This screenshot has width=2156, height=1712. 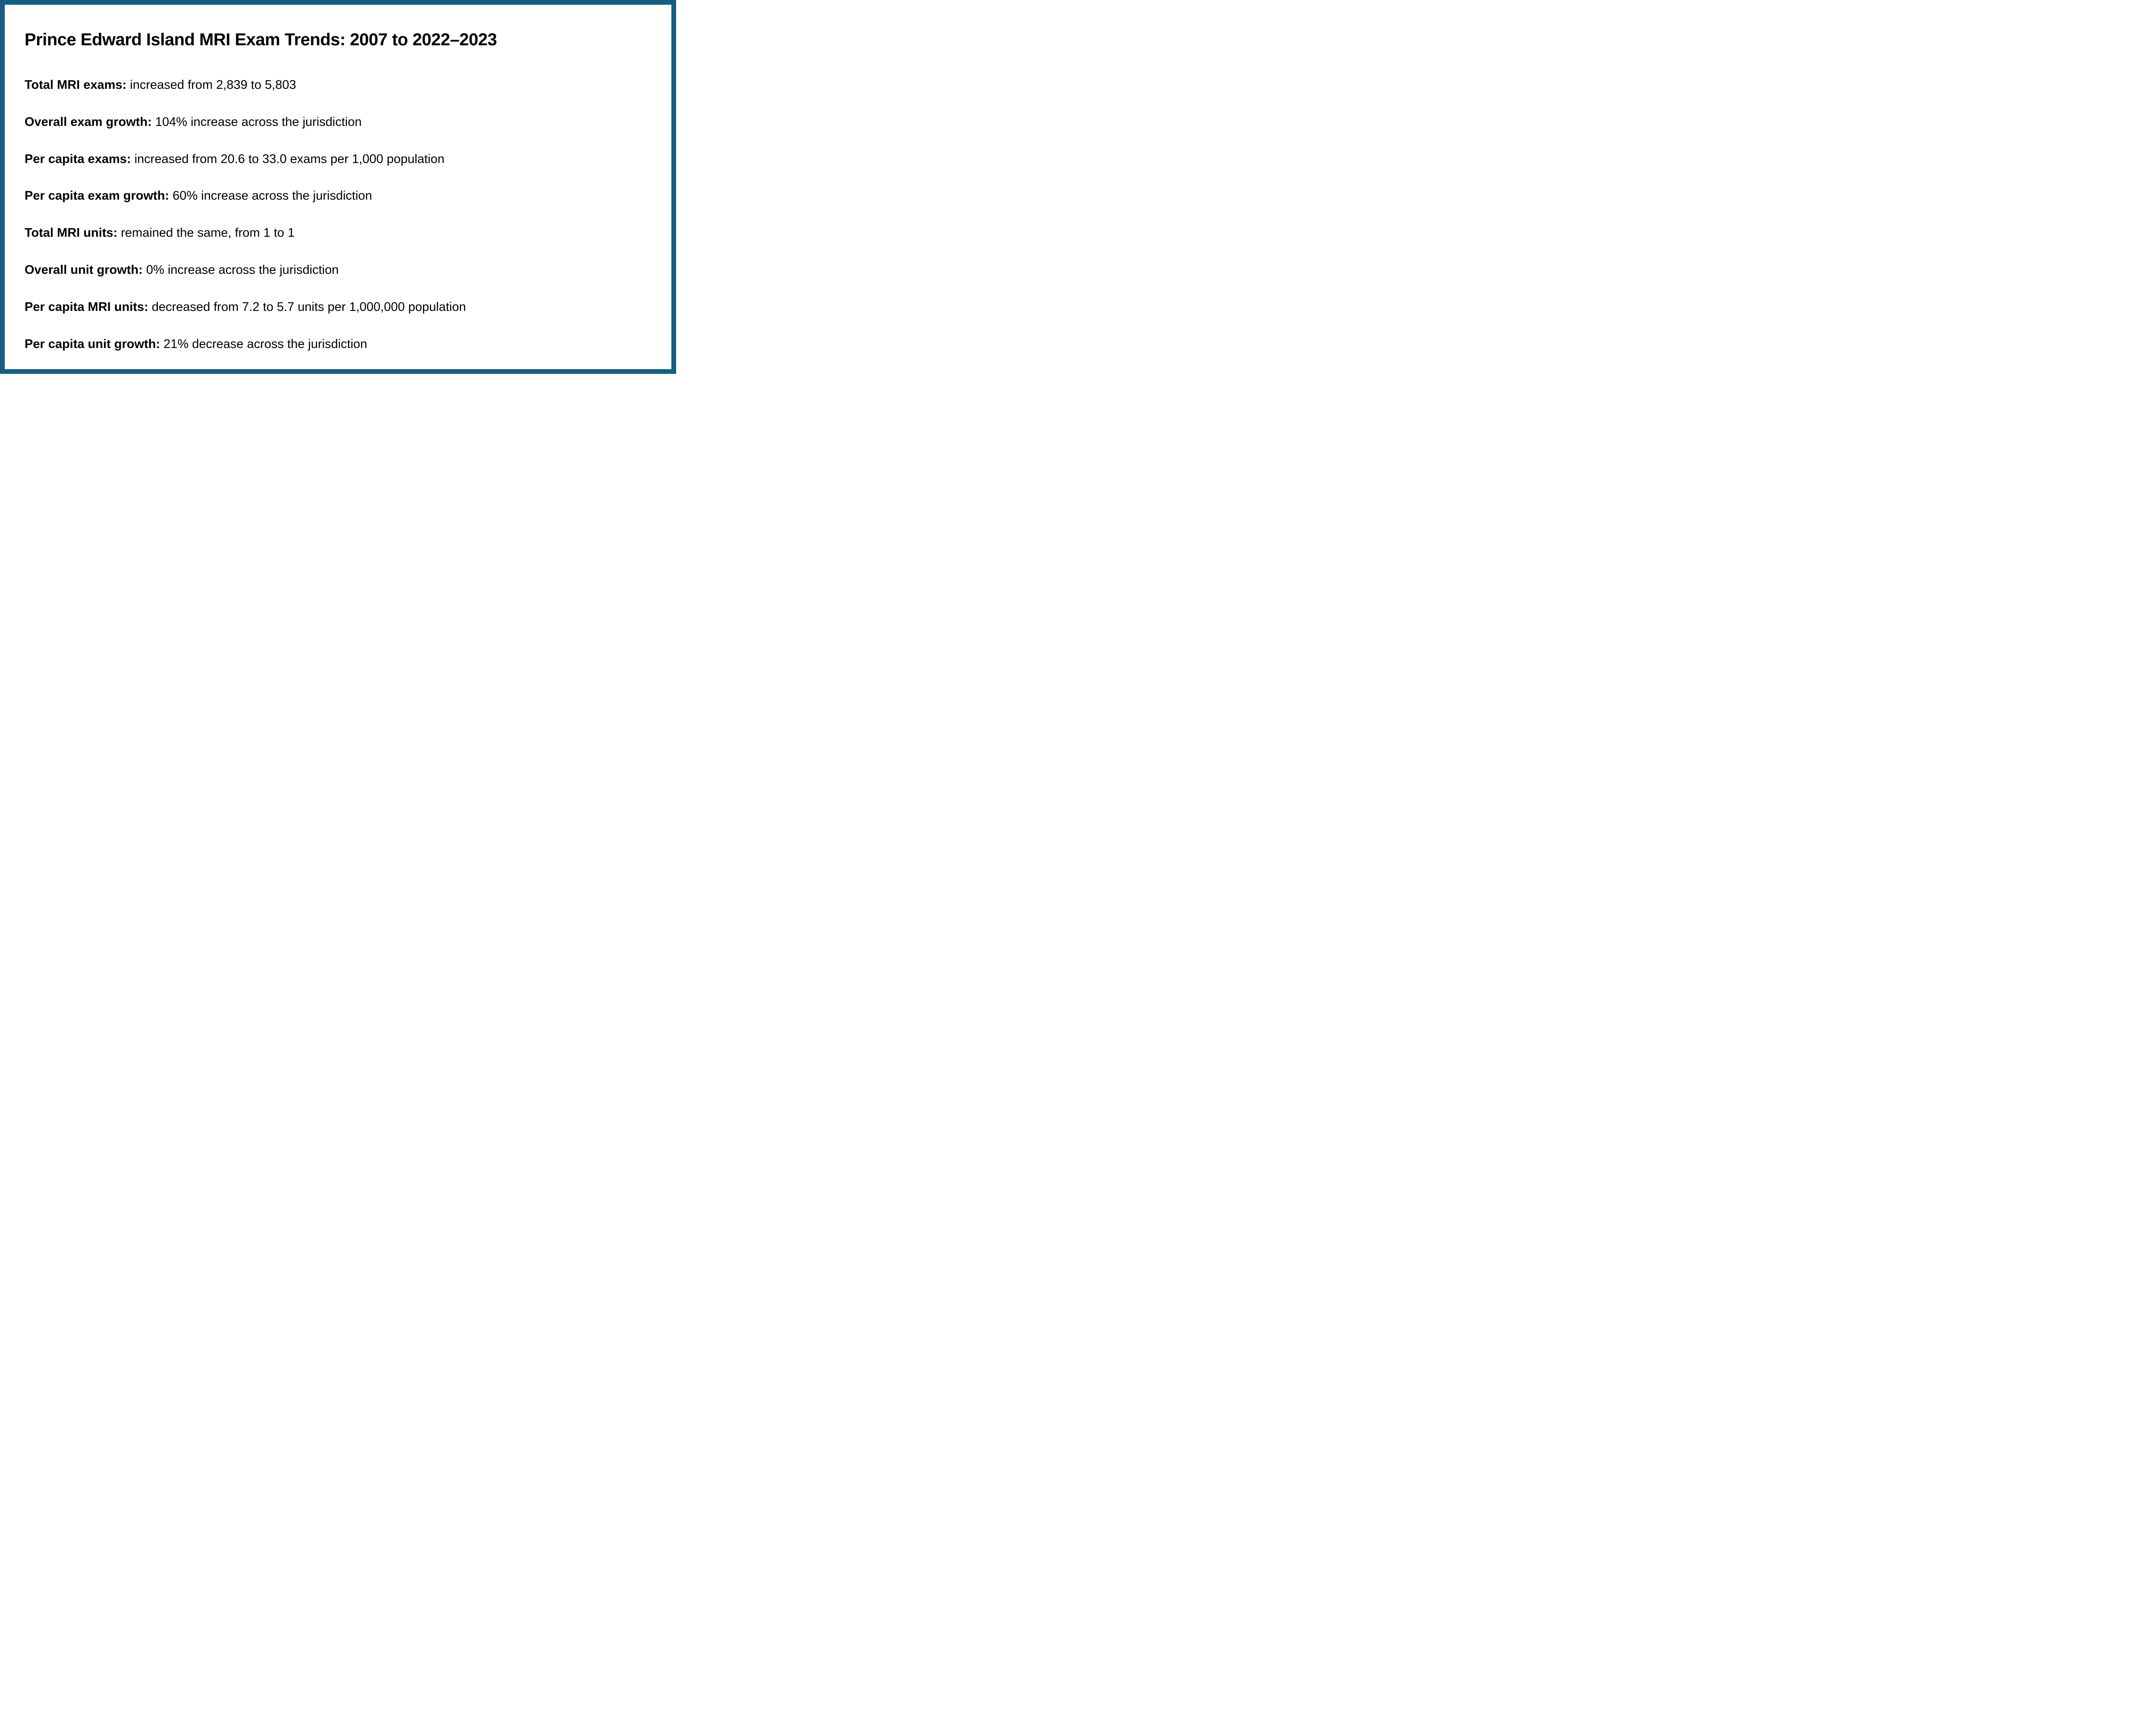 I want to click on stat-value: remained the same, from 1 to 1, so click(x=208, y=233).